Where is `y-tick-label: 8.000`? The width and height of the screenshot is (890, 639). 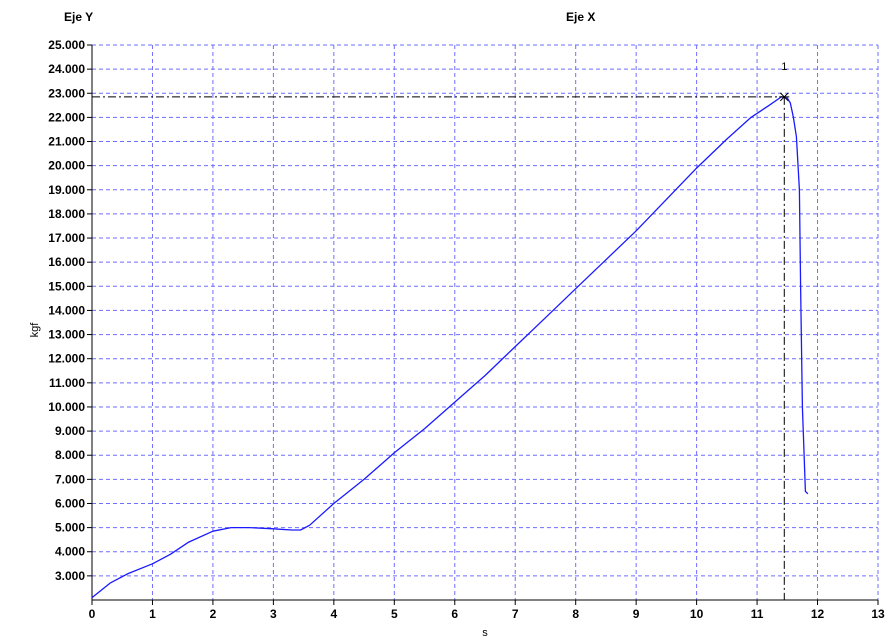
y-tick-label: 8.000 is located at coordinates (70, 455).